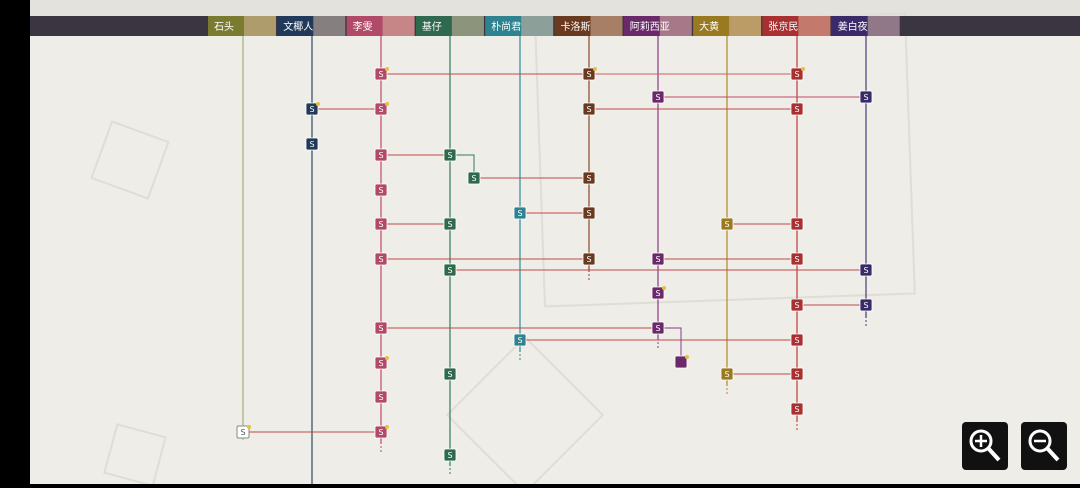  What do you see at coordinates (670, 344) in the screenshot?
I see `route-link` at bounding box center [670, 344].